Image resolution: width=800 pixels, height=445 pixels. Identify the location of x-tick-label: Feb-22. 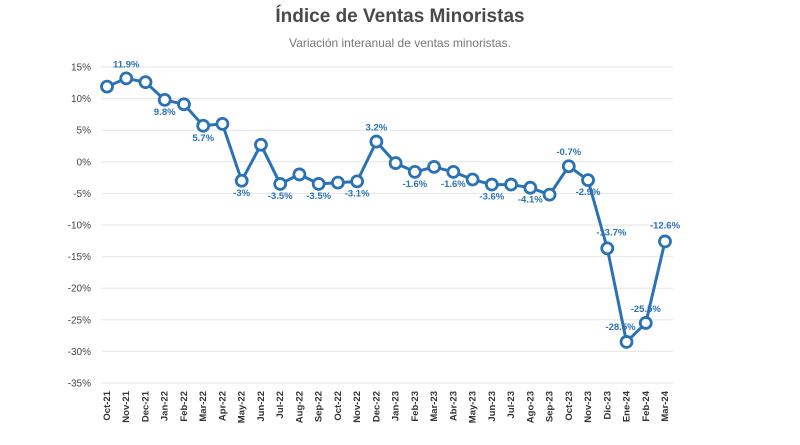
(184, 406).